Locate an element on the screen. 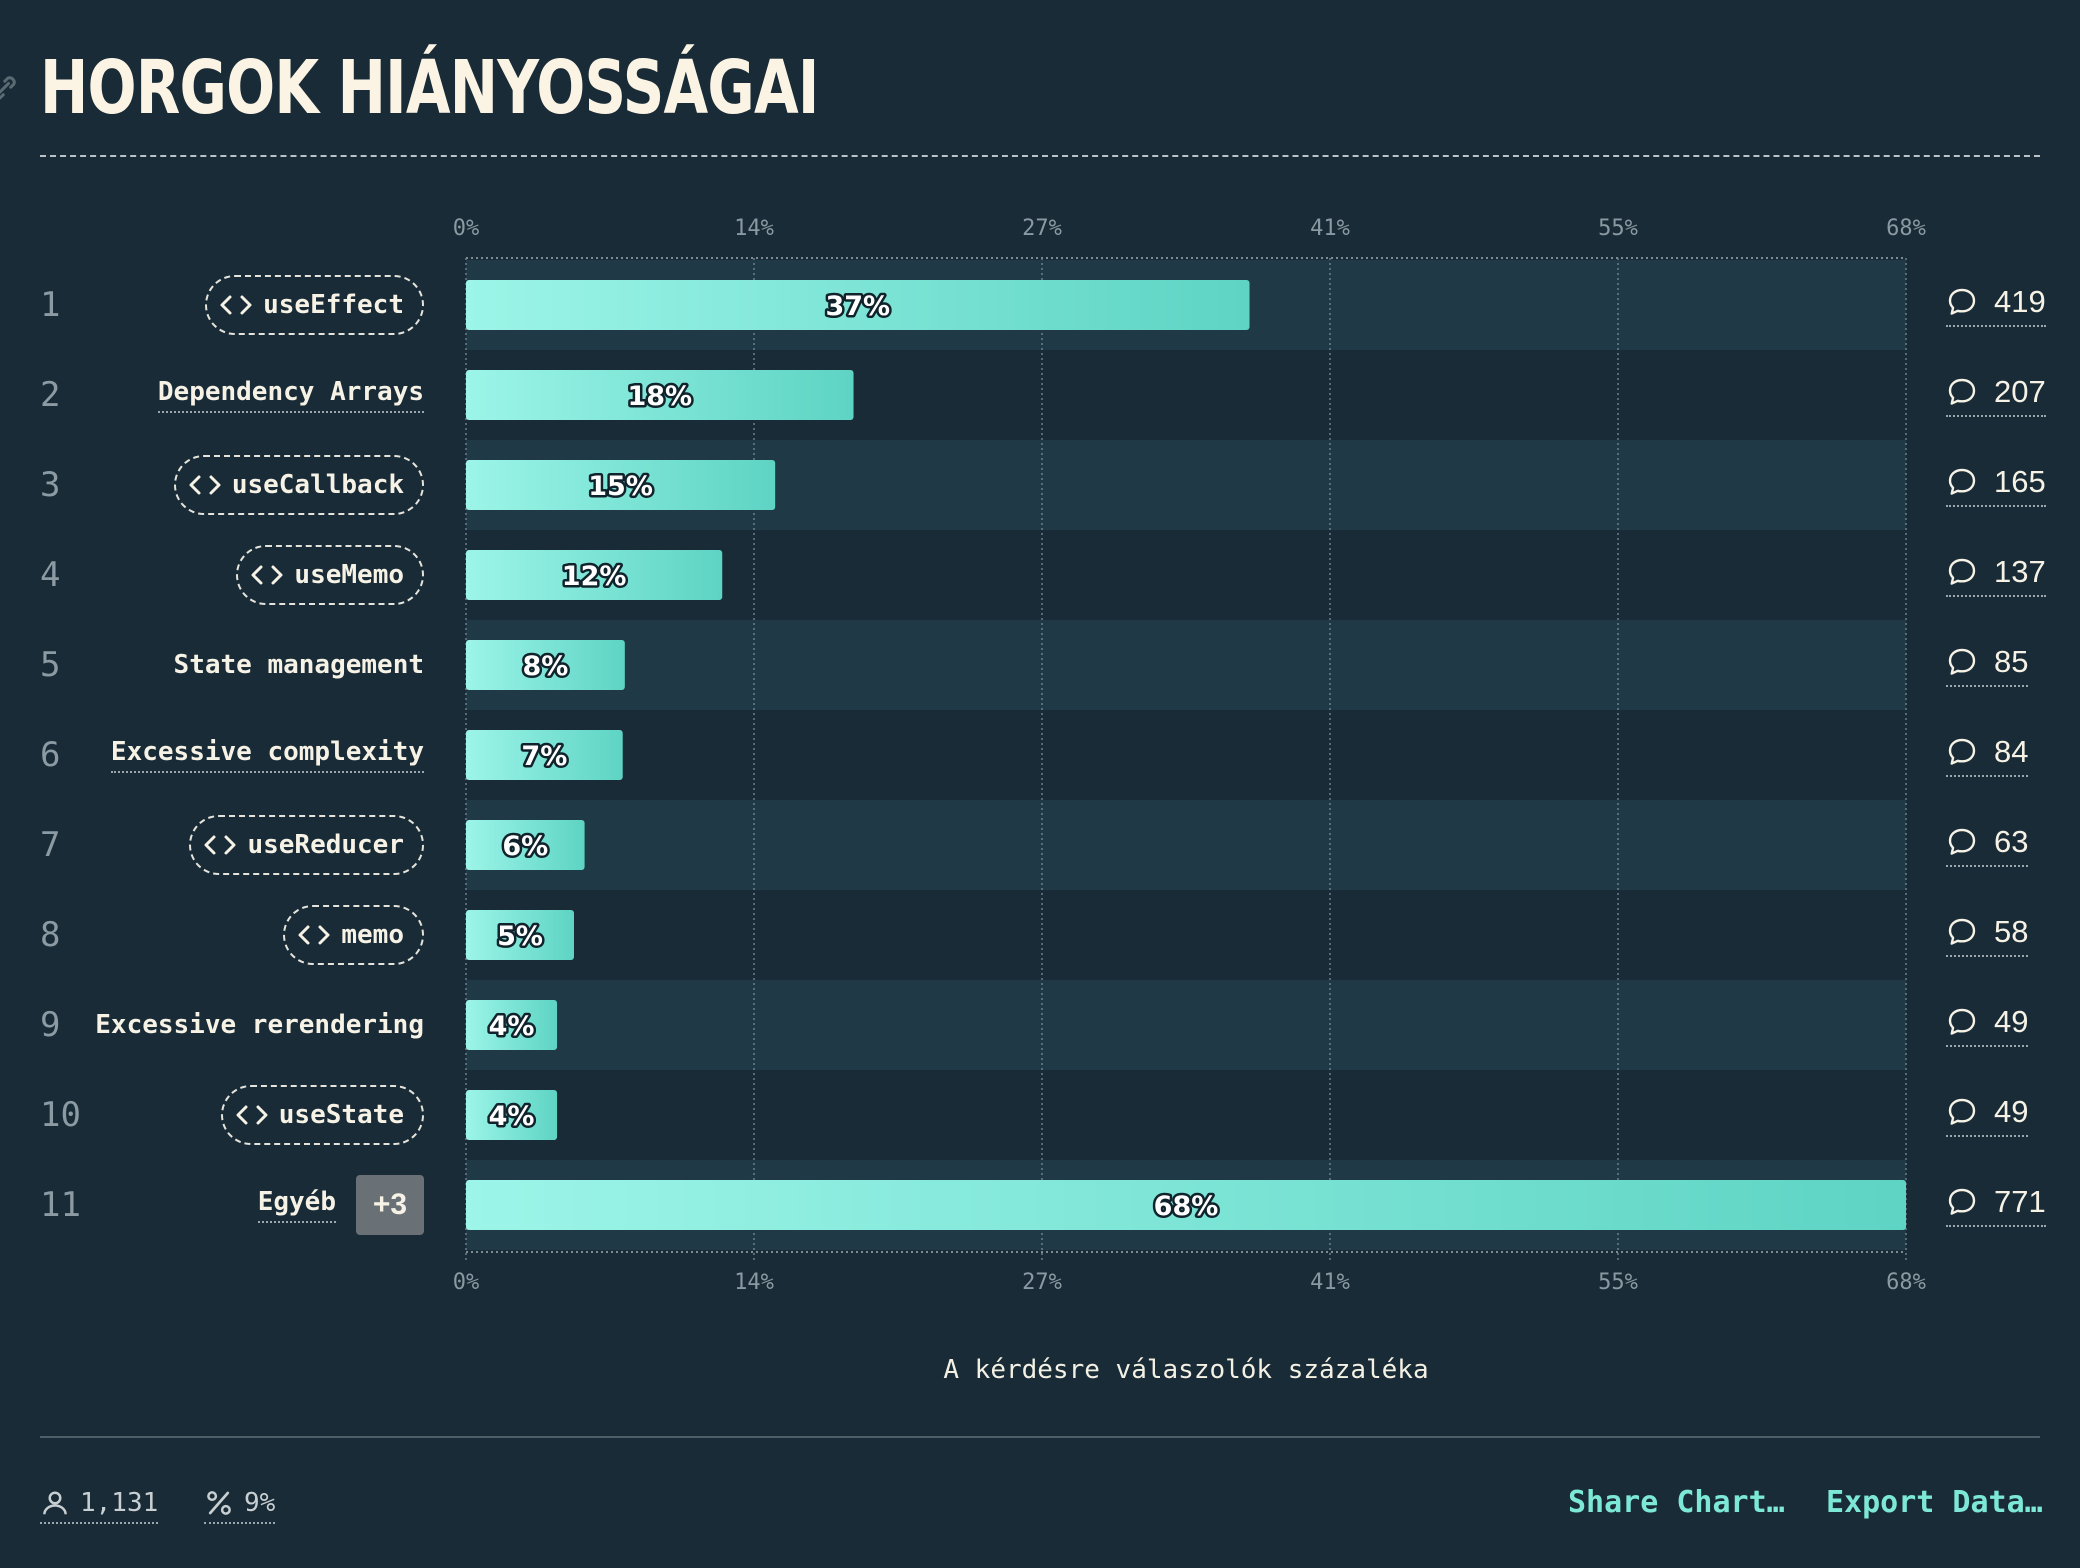 This screenshot has width=2080, height=1568. comment-count: 85 is located at coordinates (1987, 664).